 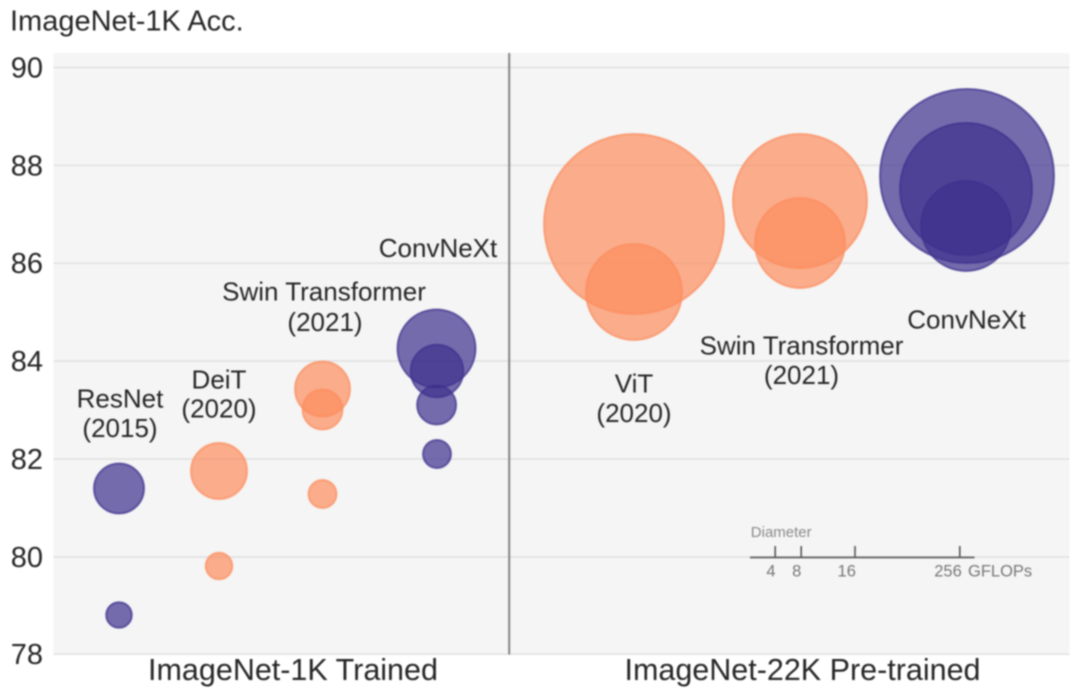 I want to click on svg-text: 16, so click(x=847, y=572).